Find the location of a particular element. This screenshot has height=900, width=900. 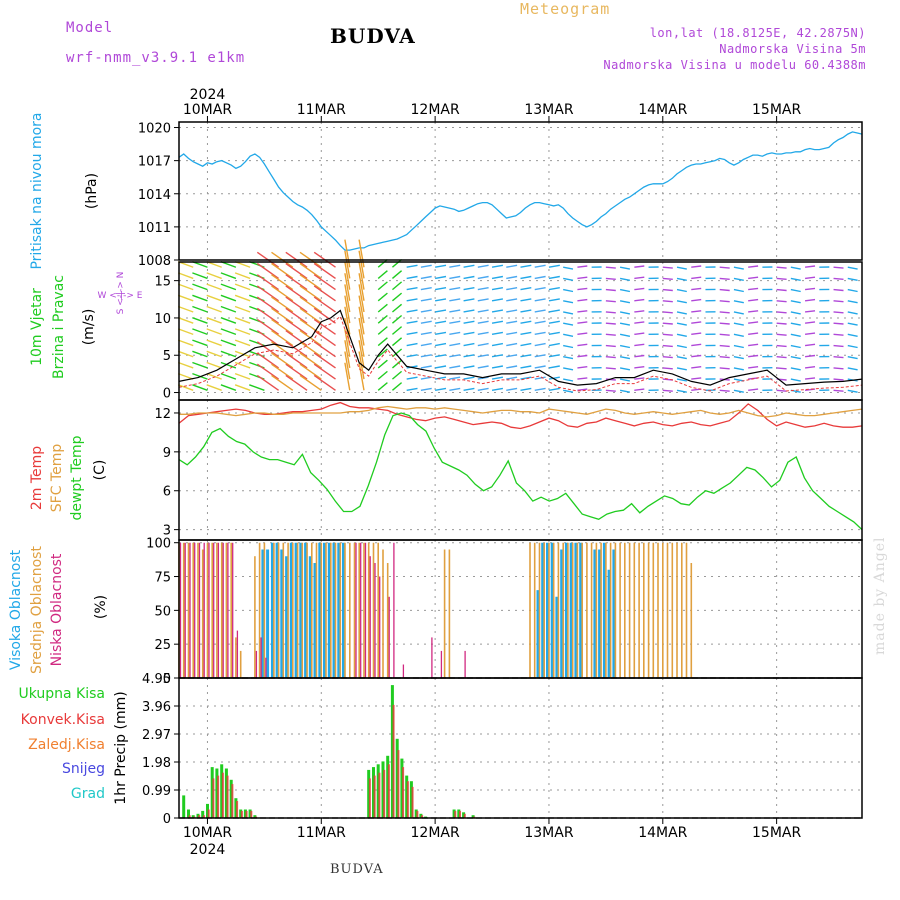

wind-tick-label: 0 is located at coordinates (167, 394).